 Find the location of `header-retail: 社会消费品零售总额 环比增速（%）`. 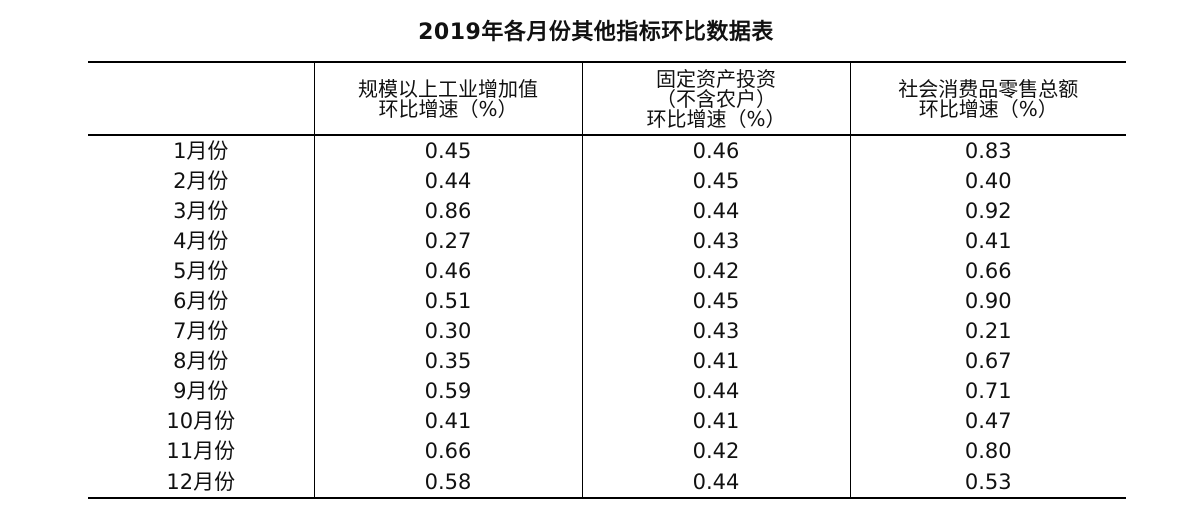

header-retail: 社会消费品零售总额 环比增速（%） is located at coordinates (987, 98).